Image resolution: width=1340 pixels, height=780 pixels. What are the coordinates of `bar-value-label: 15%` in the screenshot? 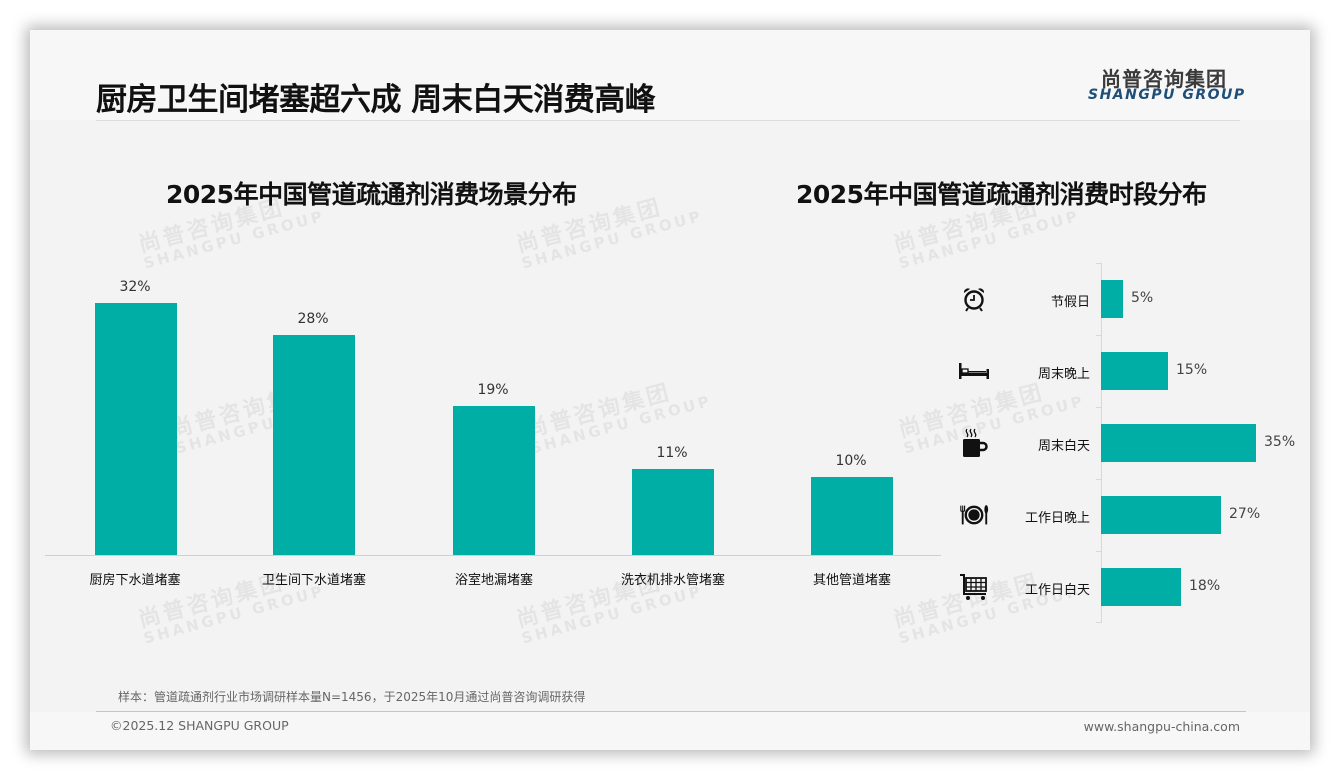 It's located at (1192, 370).